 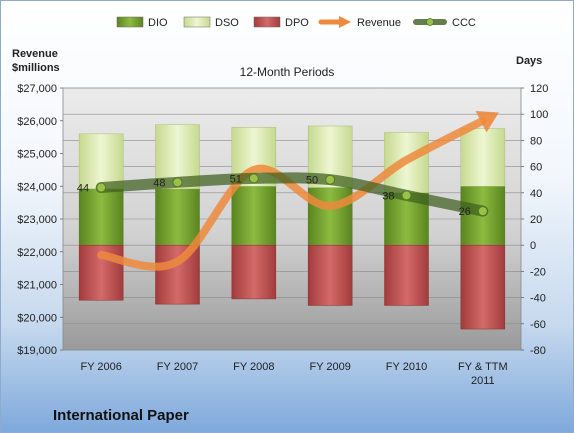 What do you see at coordinates (345, 22) in the screenshot?
I see `legend-arrowhead-revenue` at bounding box center [345, 22].